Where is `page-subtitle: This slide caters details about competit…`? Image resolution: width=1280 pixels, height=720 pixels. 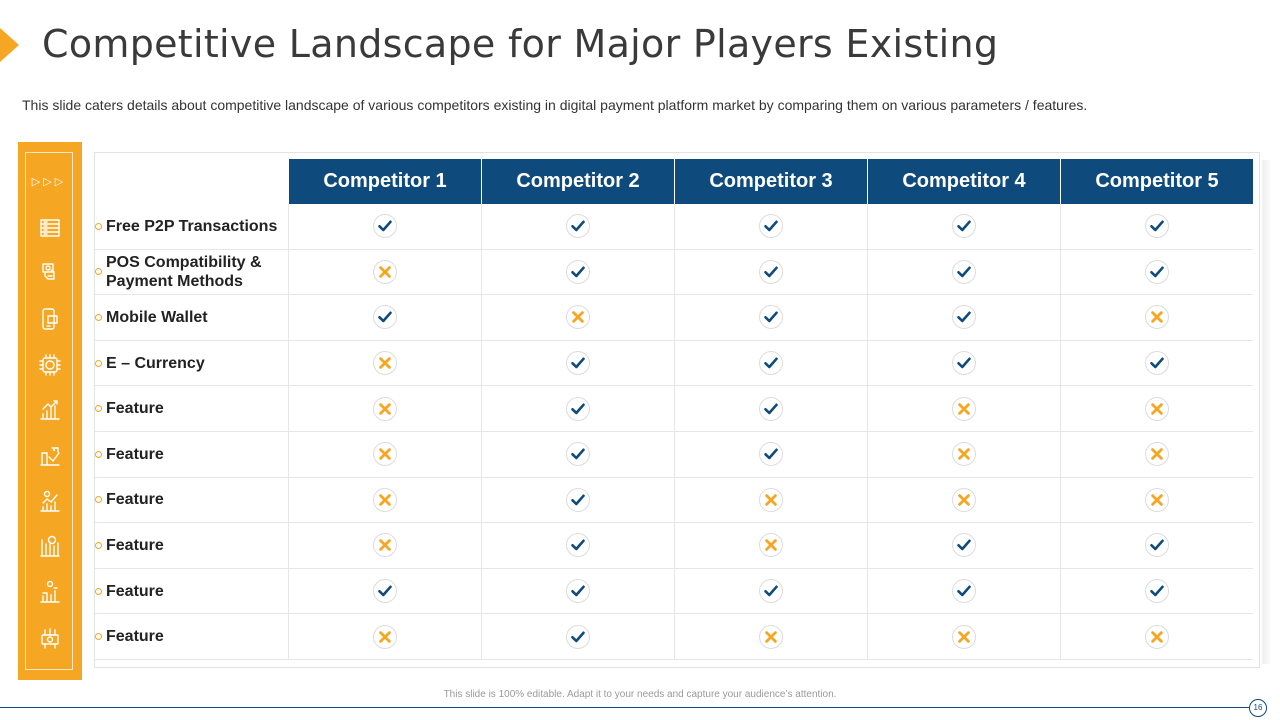
page-subtitle: This slide caters details about competit… is located at coordinates (555, 105).